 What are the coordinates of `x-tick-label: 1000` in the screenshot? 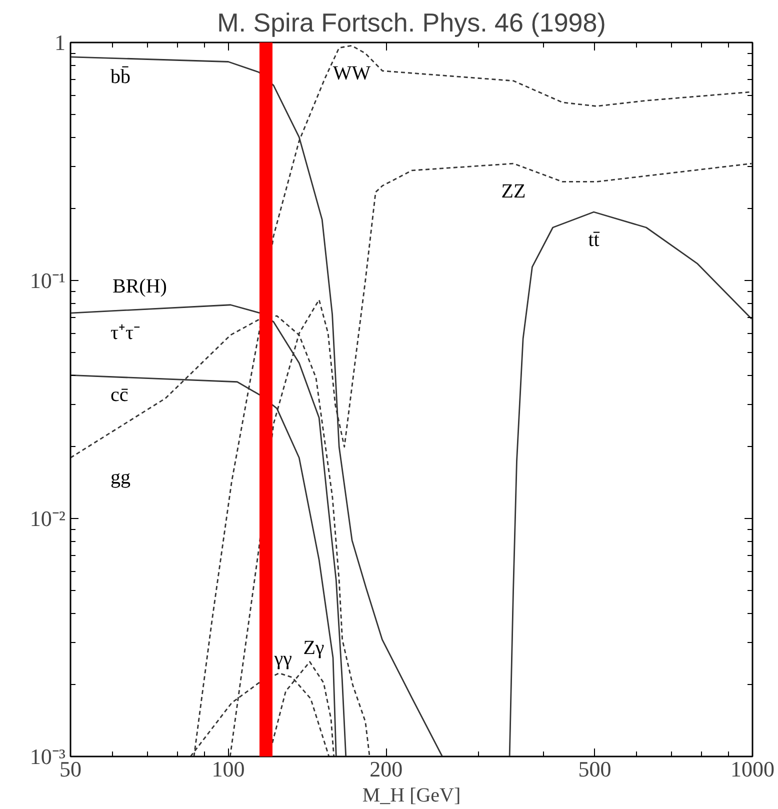 It's located at (752, 769).